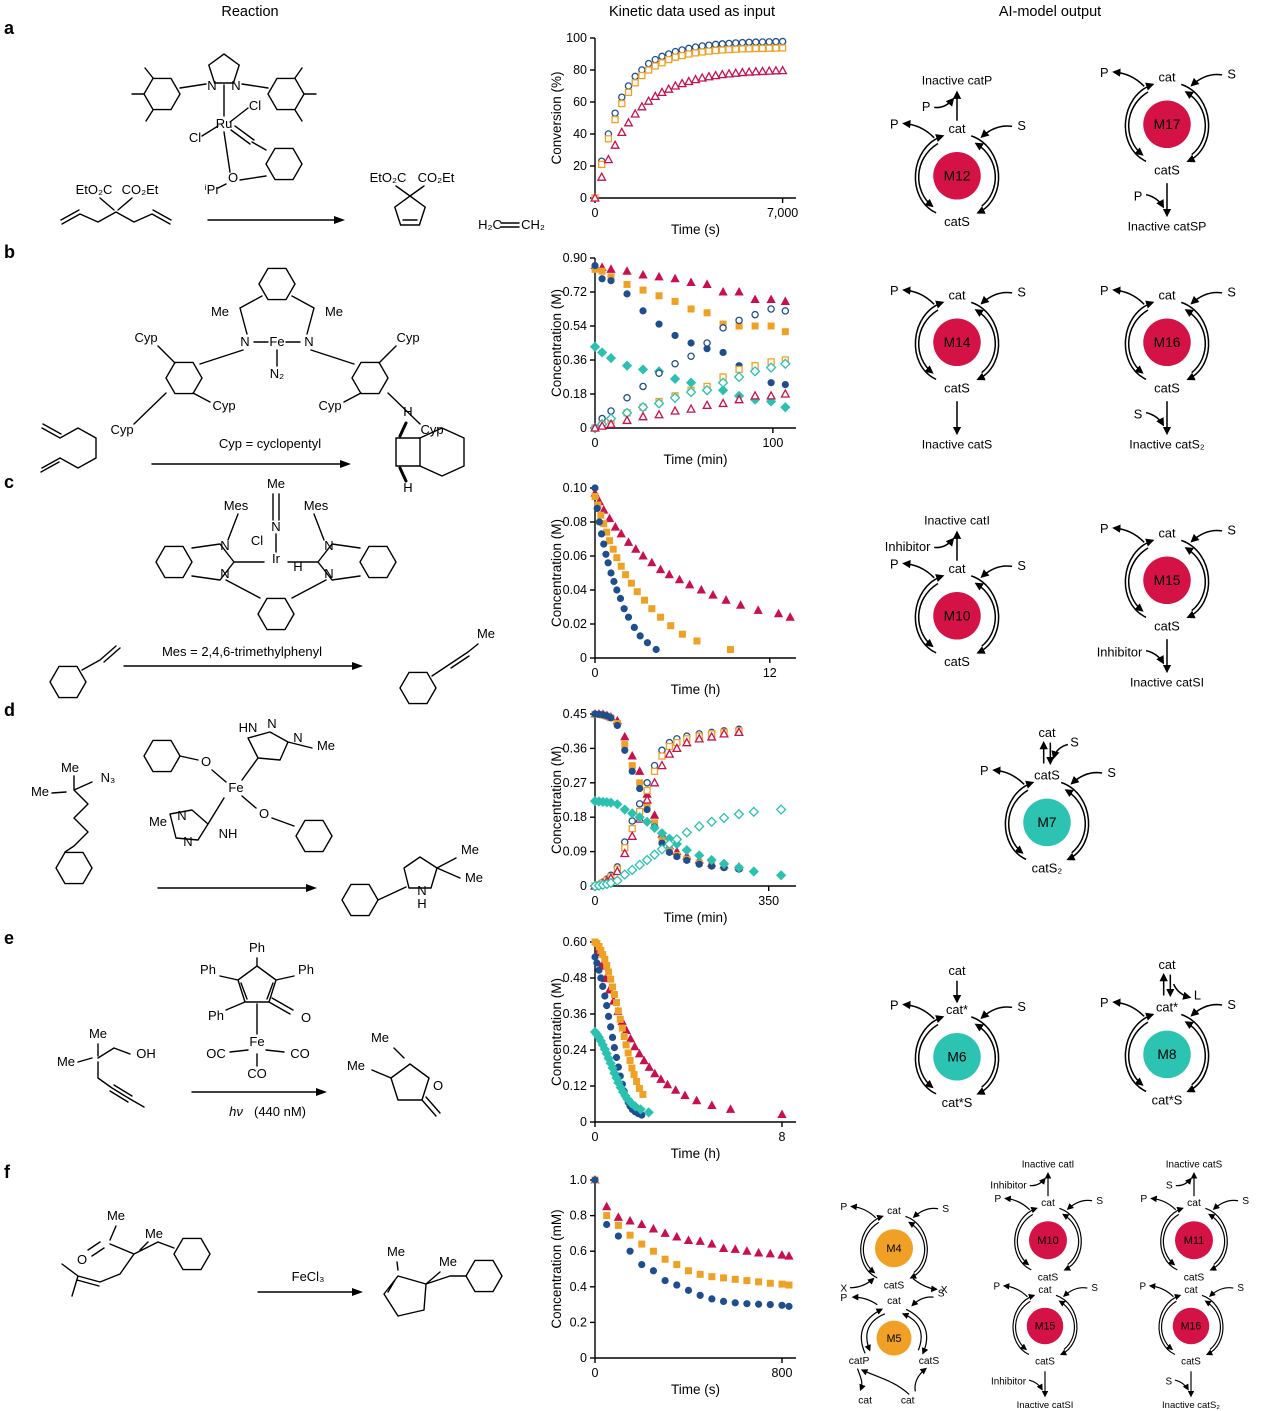 The width and height of the screenshot is (1269, 1411). I want to click on molecule-label: FeCl₃, so click(308, 1276).